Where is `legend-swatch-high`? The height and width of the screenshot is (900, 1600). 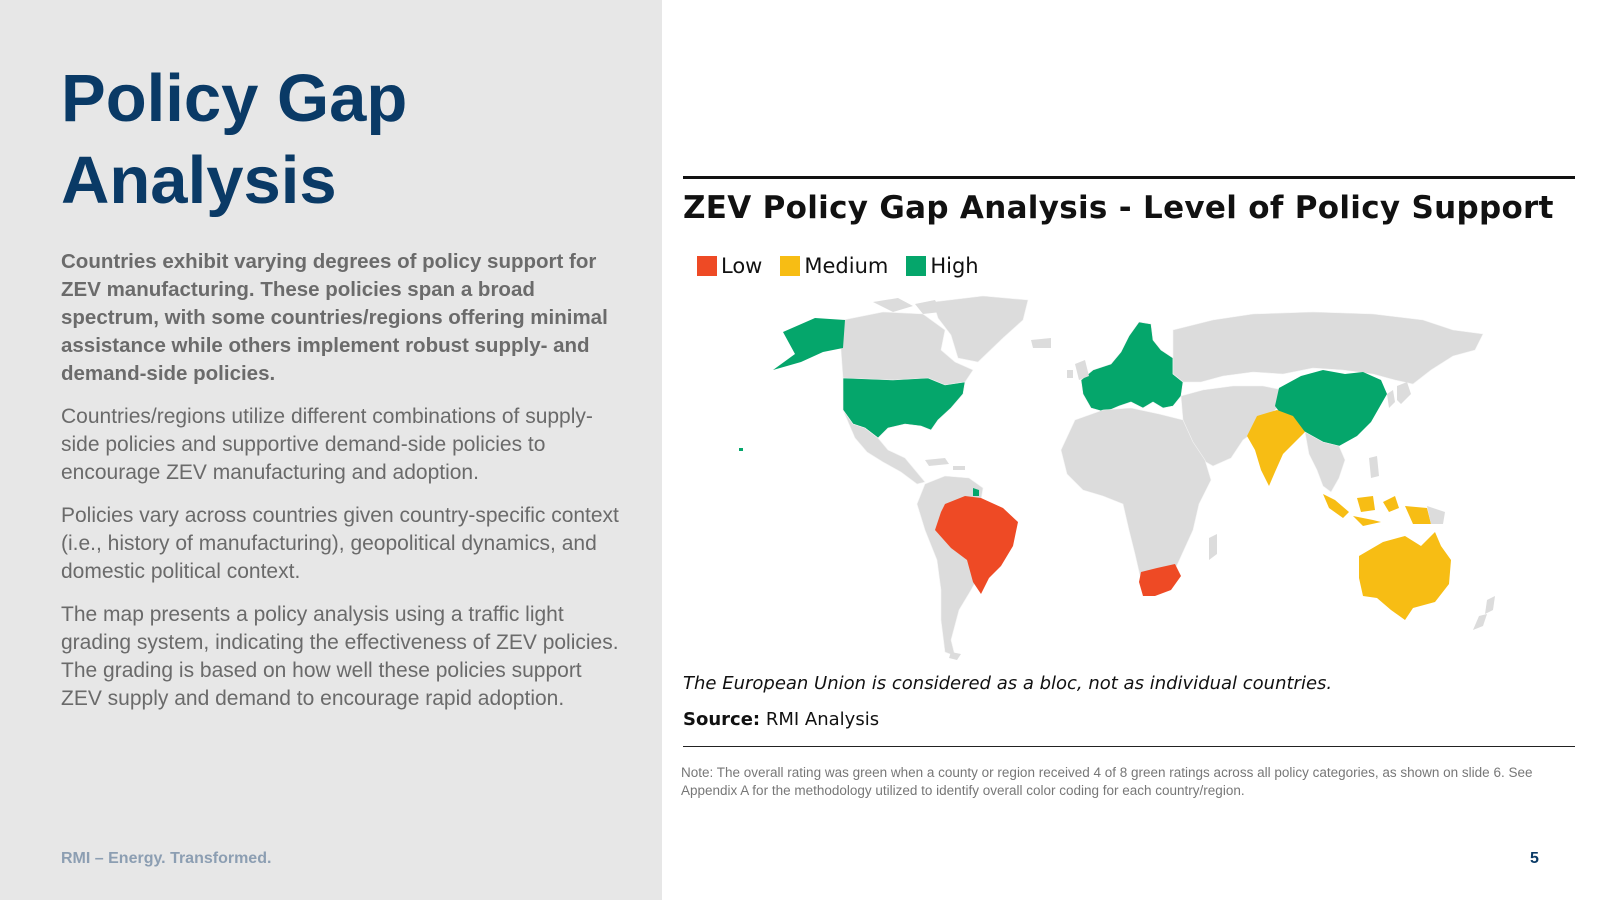
legend-swatch-high is located at coordinates (916, 266).